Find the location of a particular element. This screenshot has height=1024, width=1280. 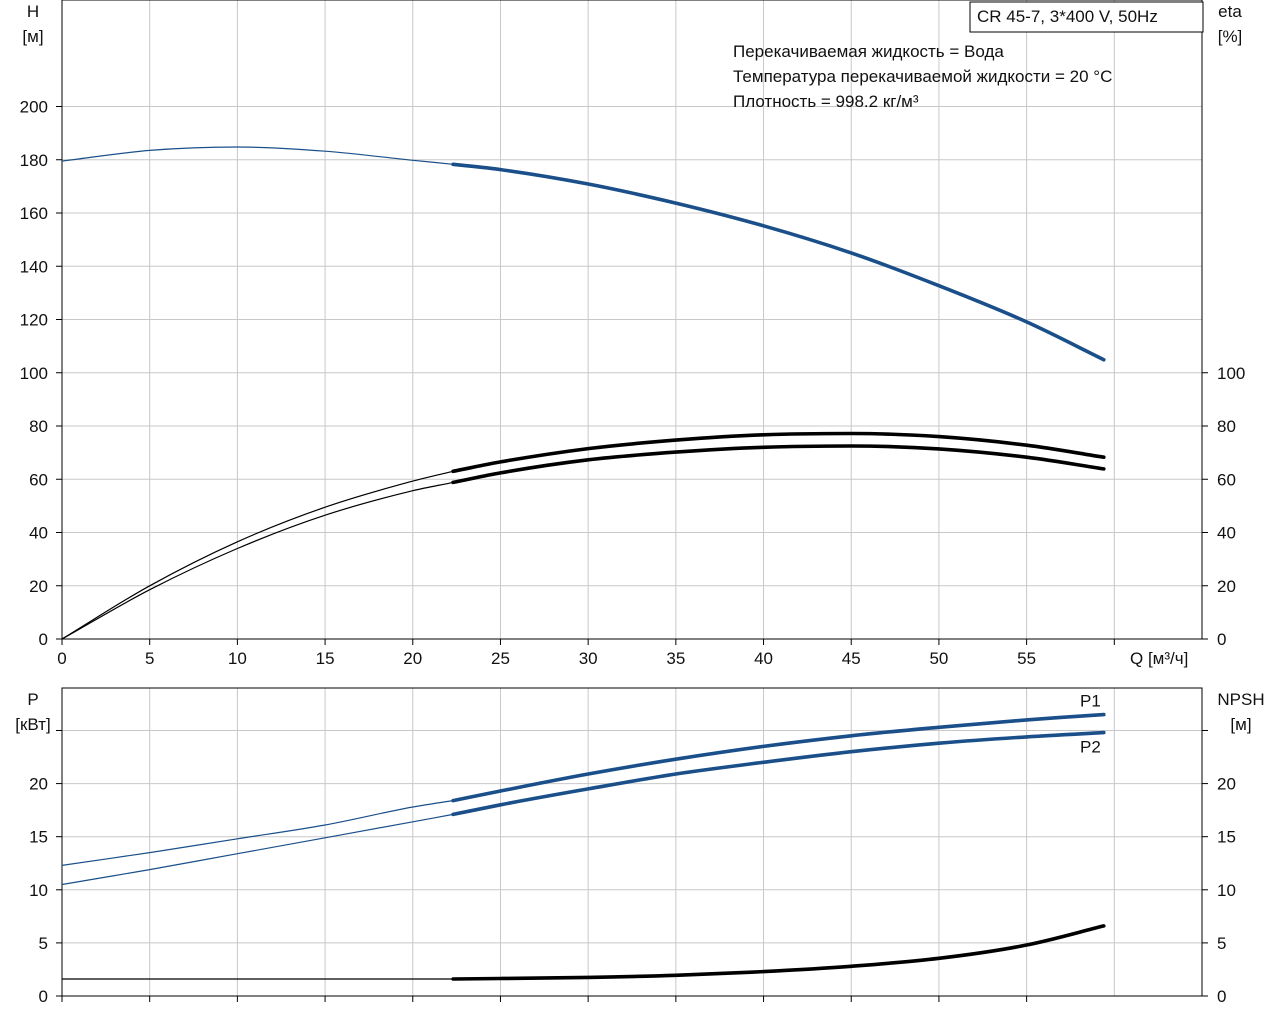

series-label-p1: P1 is located at coordinates (1090, 701).